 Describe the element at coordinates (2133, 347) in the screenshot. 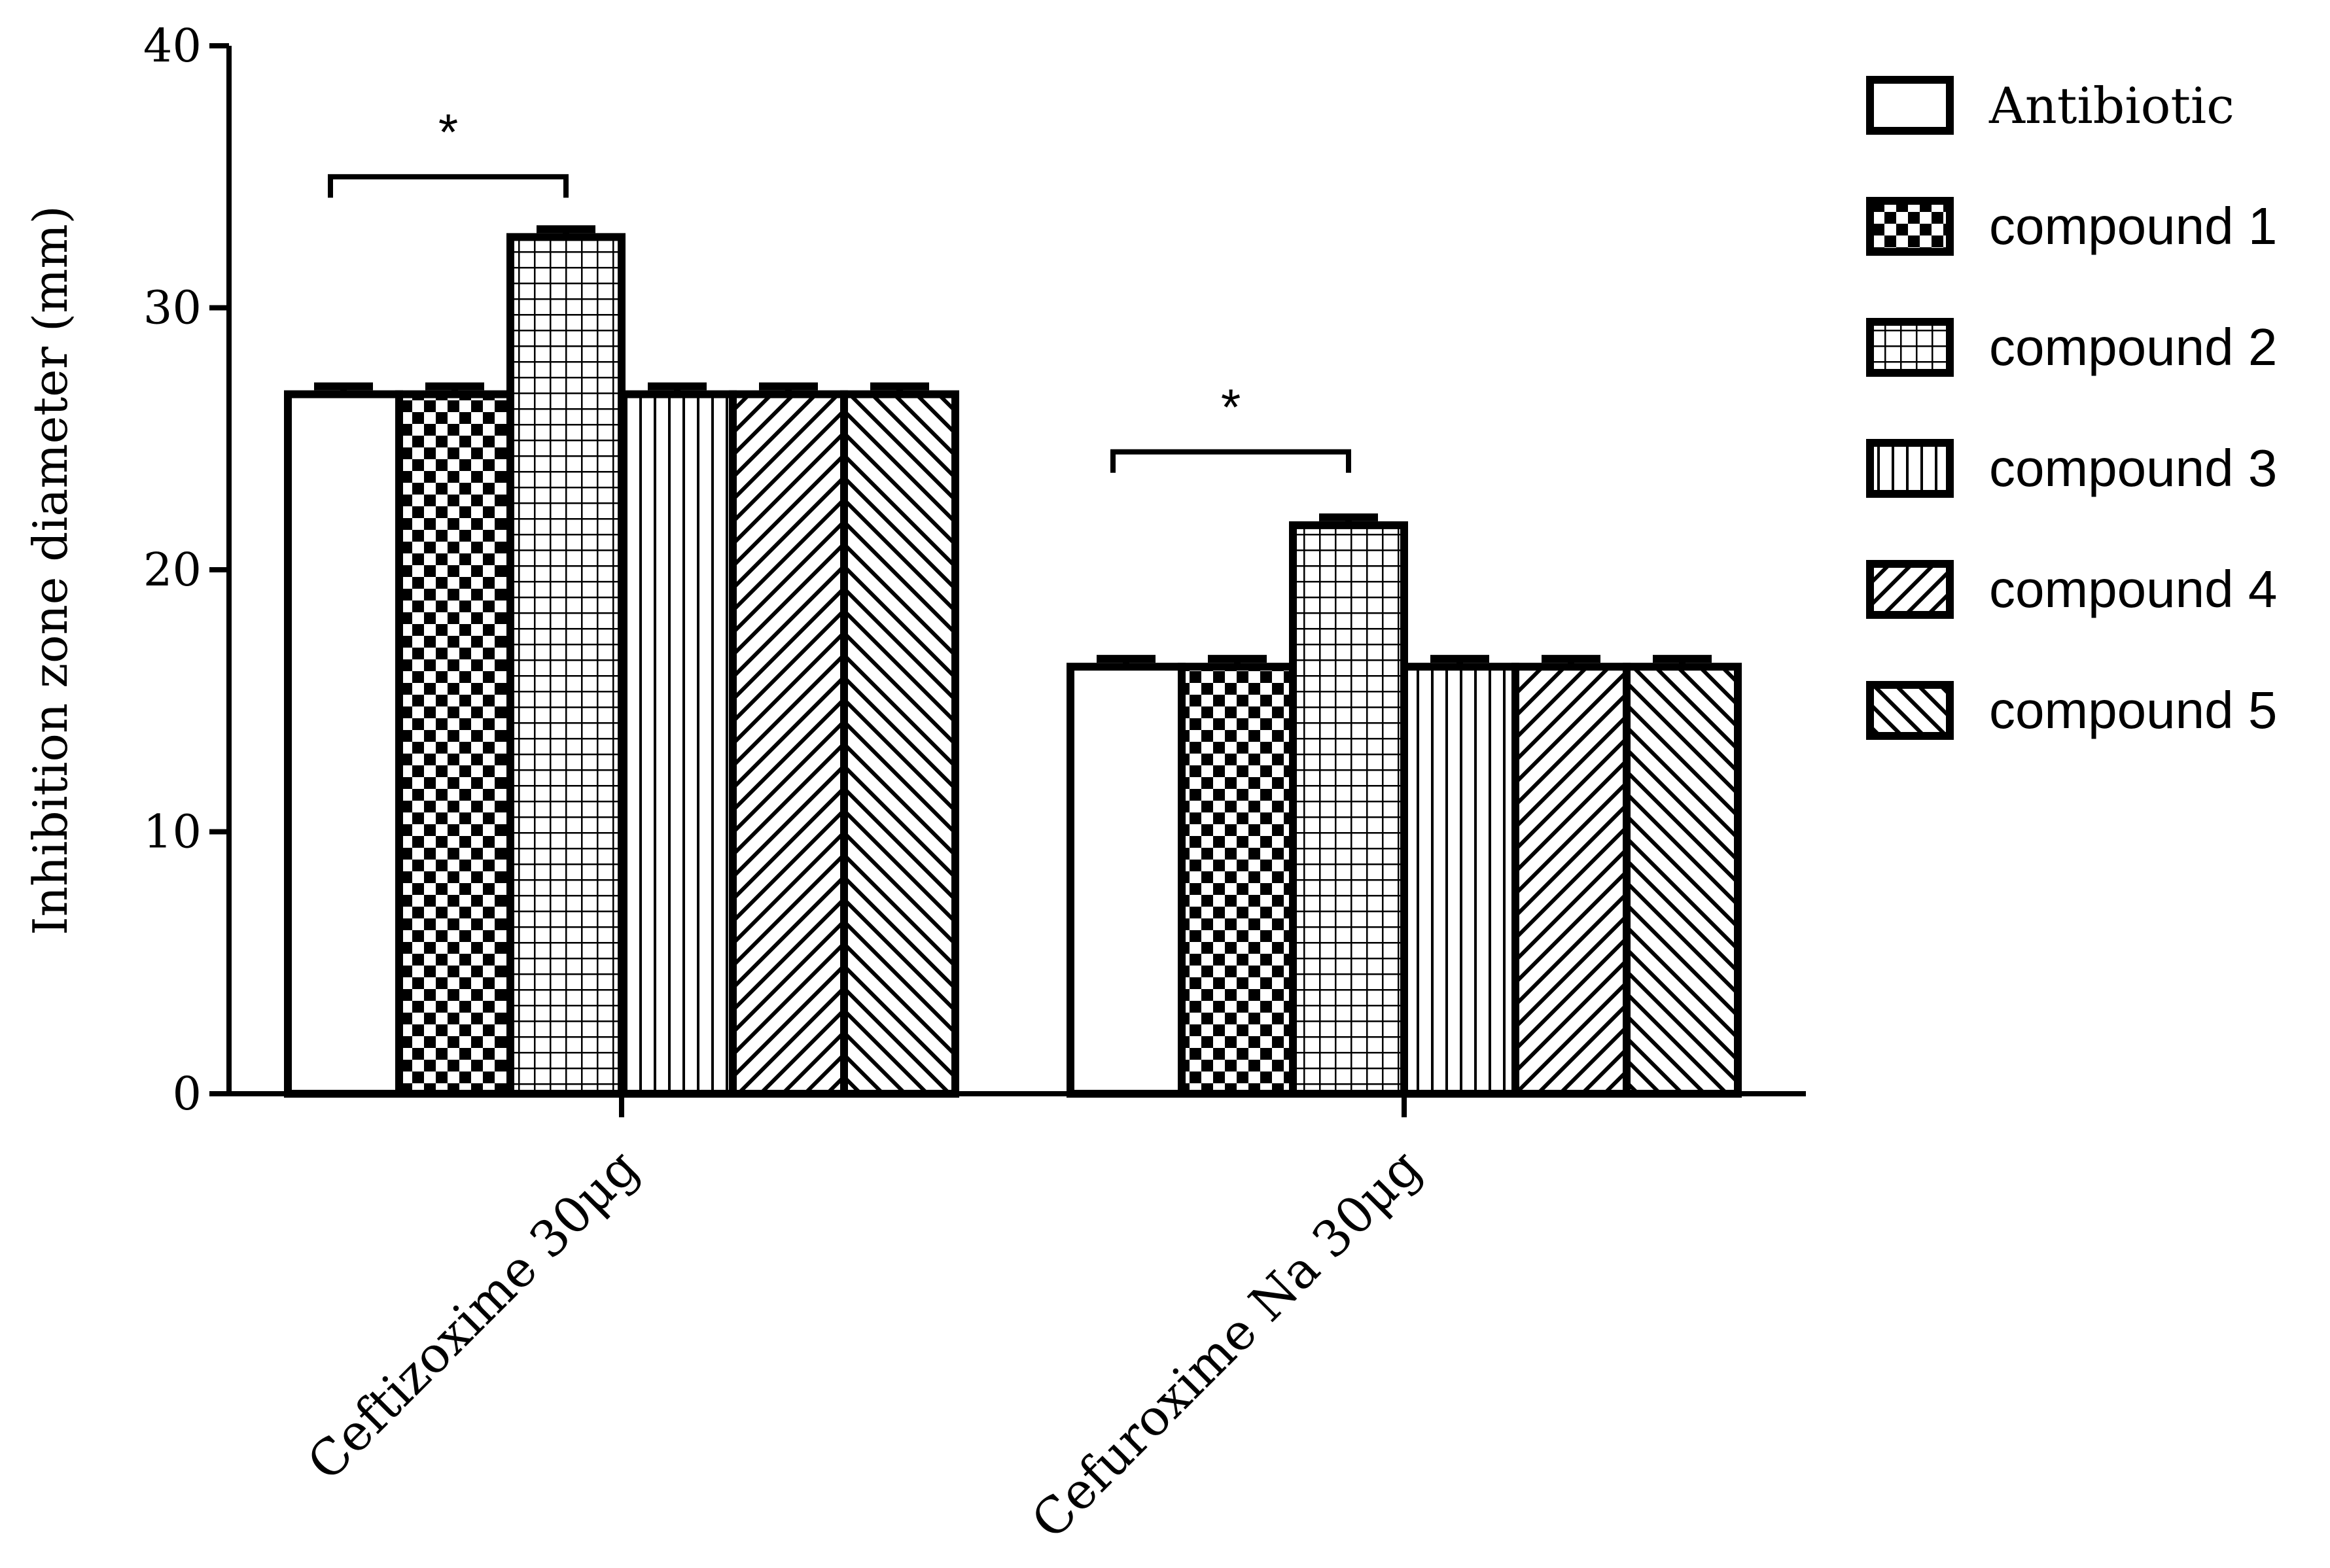

I see `legend-label: compound 2` at that location.